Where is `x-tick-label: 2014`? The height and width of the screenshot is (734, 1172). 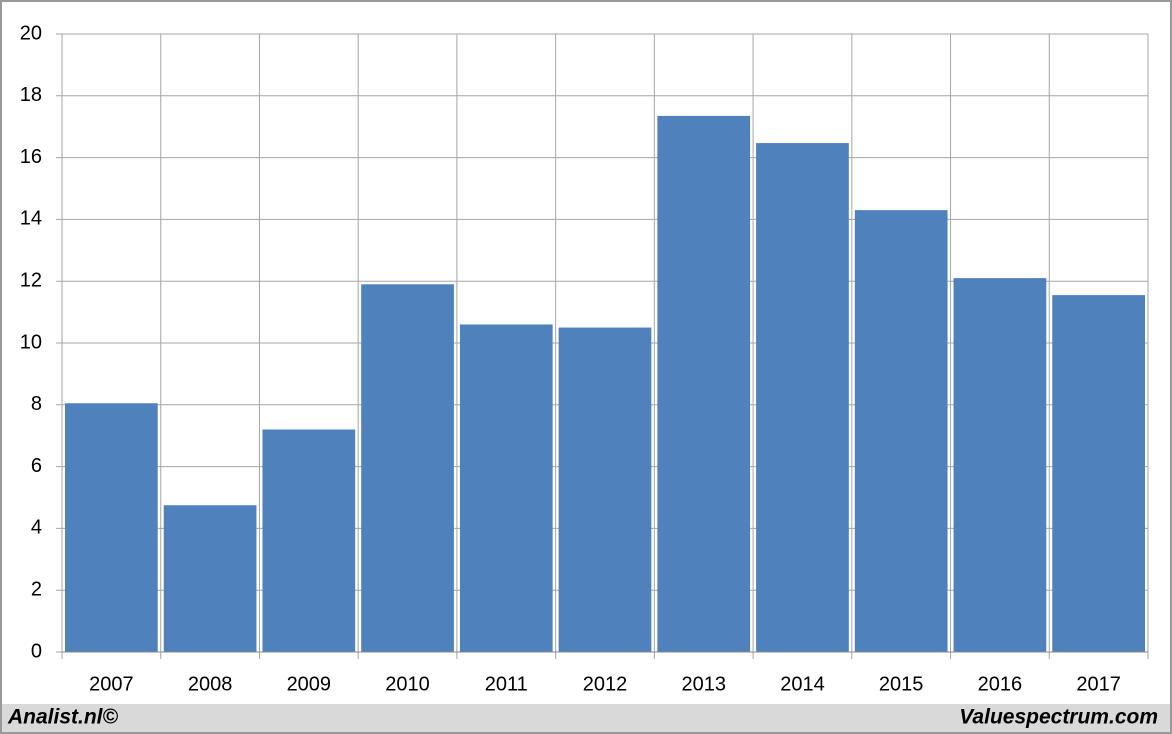
x-tick-label: 2014 is located at coordinates (802, 684).